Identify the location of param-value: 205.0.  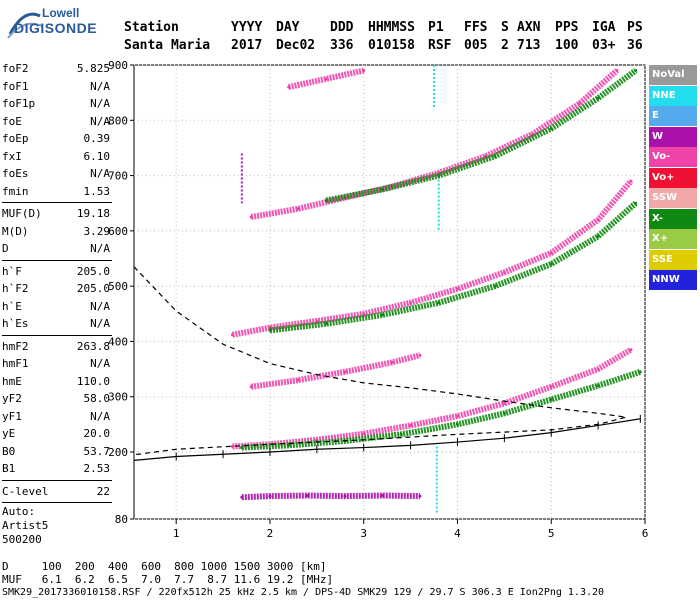
(93, 271).